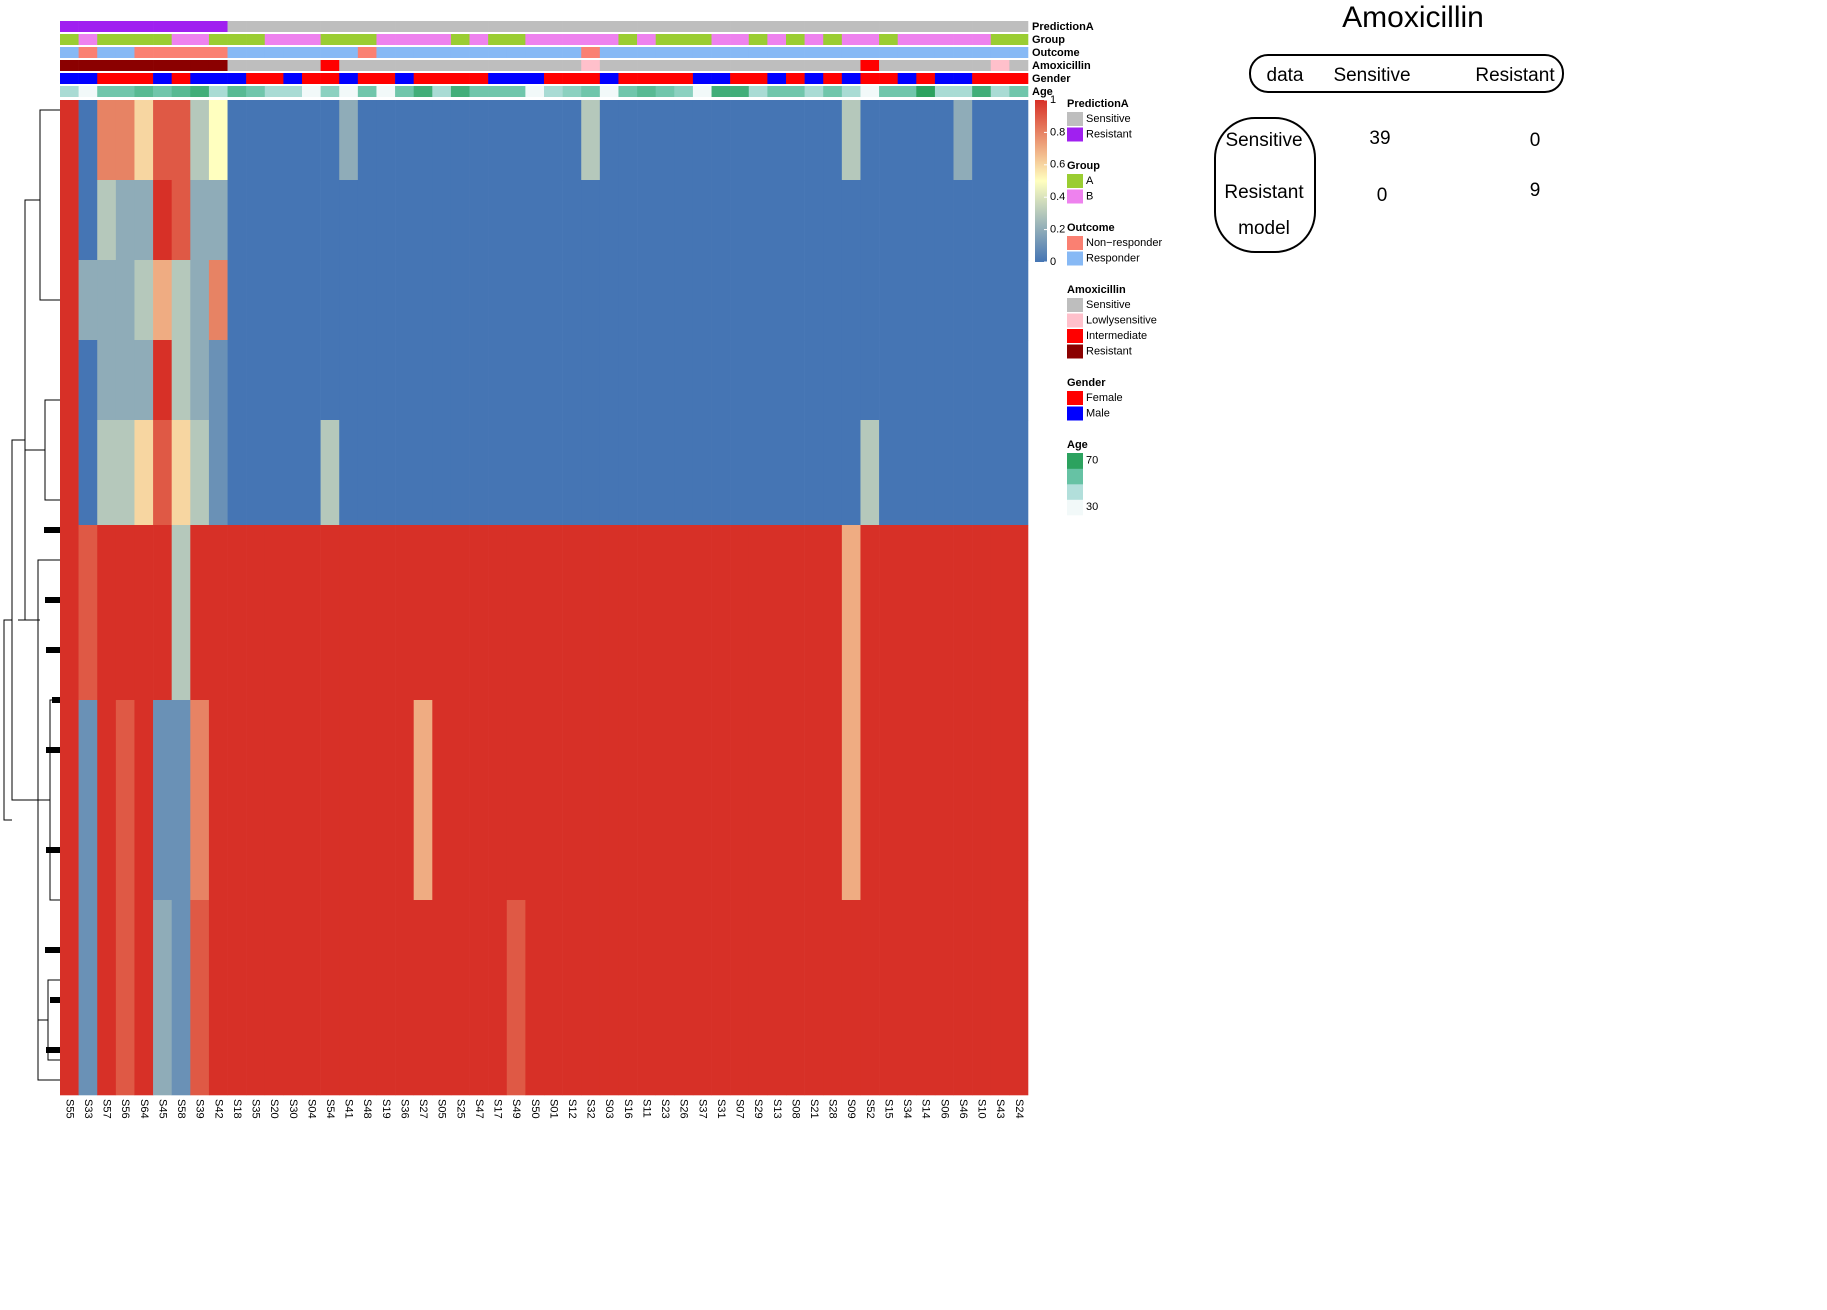 The width and height of the screenshot is (1827, 1310). What do you see at coordinates (870, 1109) in the screenshot?
I see `sample-label: S52` at bounding box center [870, 1109].